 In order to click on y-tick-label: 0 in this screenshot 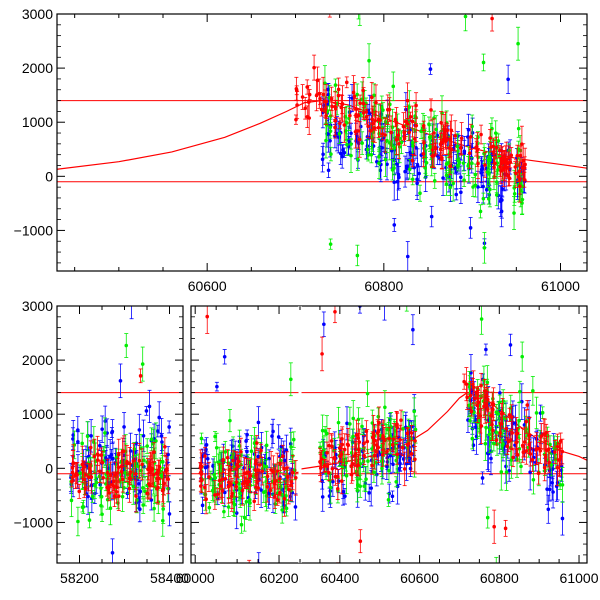, I will do `click(49, 176)`.